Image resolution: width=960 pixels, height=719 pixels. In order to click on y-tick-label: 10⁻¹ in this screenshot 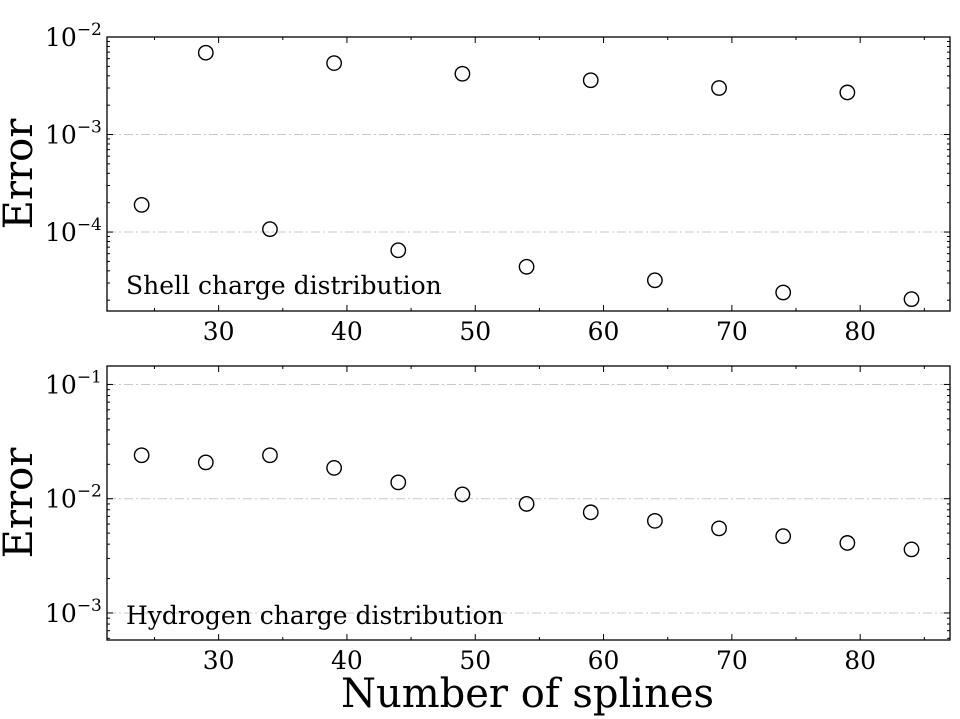, I will do `click(73, 383)`.